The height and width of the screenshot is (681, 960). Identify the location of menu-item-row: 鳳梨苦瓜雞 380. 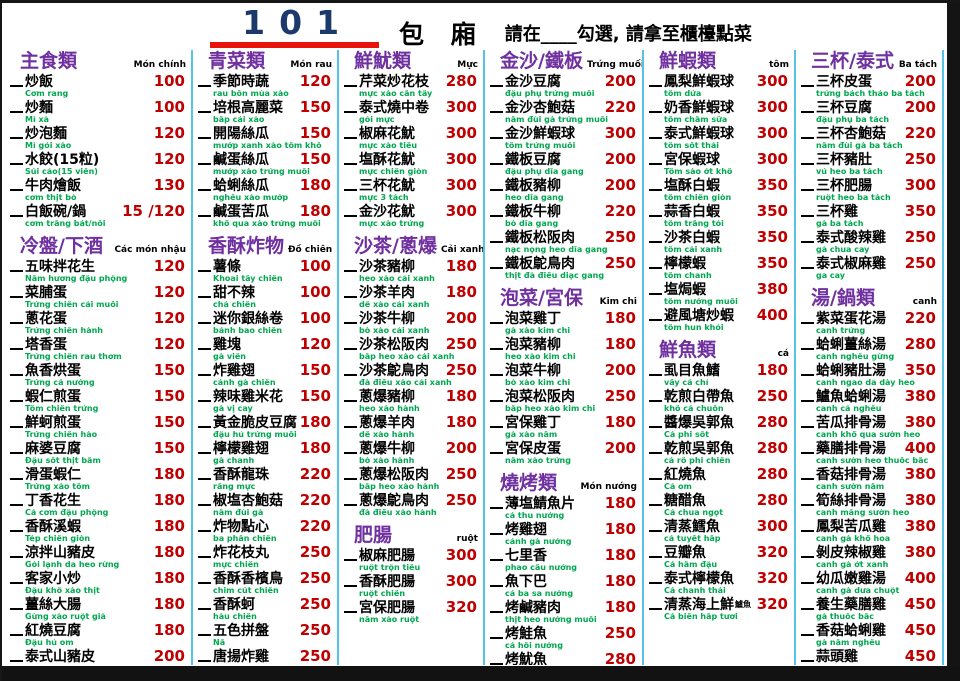
(870, 526).